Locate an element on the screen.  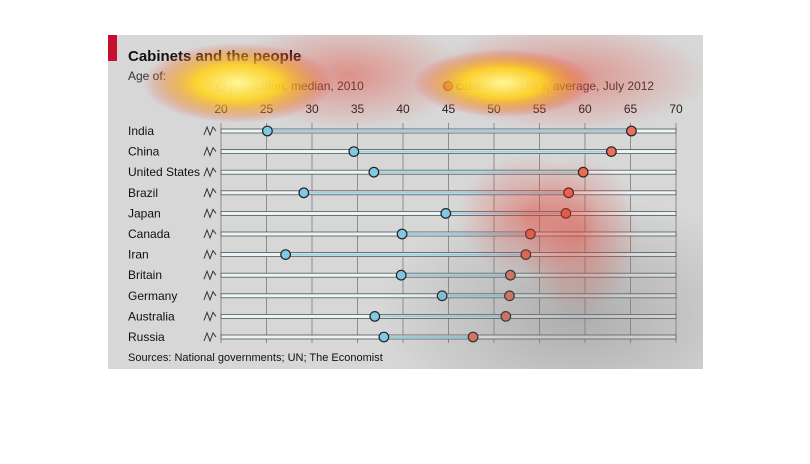
x-tick-label: 70 is located at coordinates (676, 109).